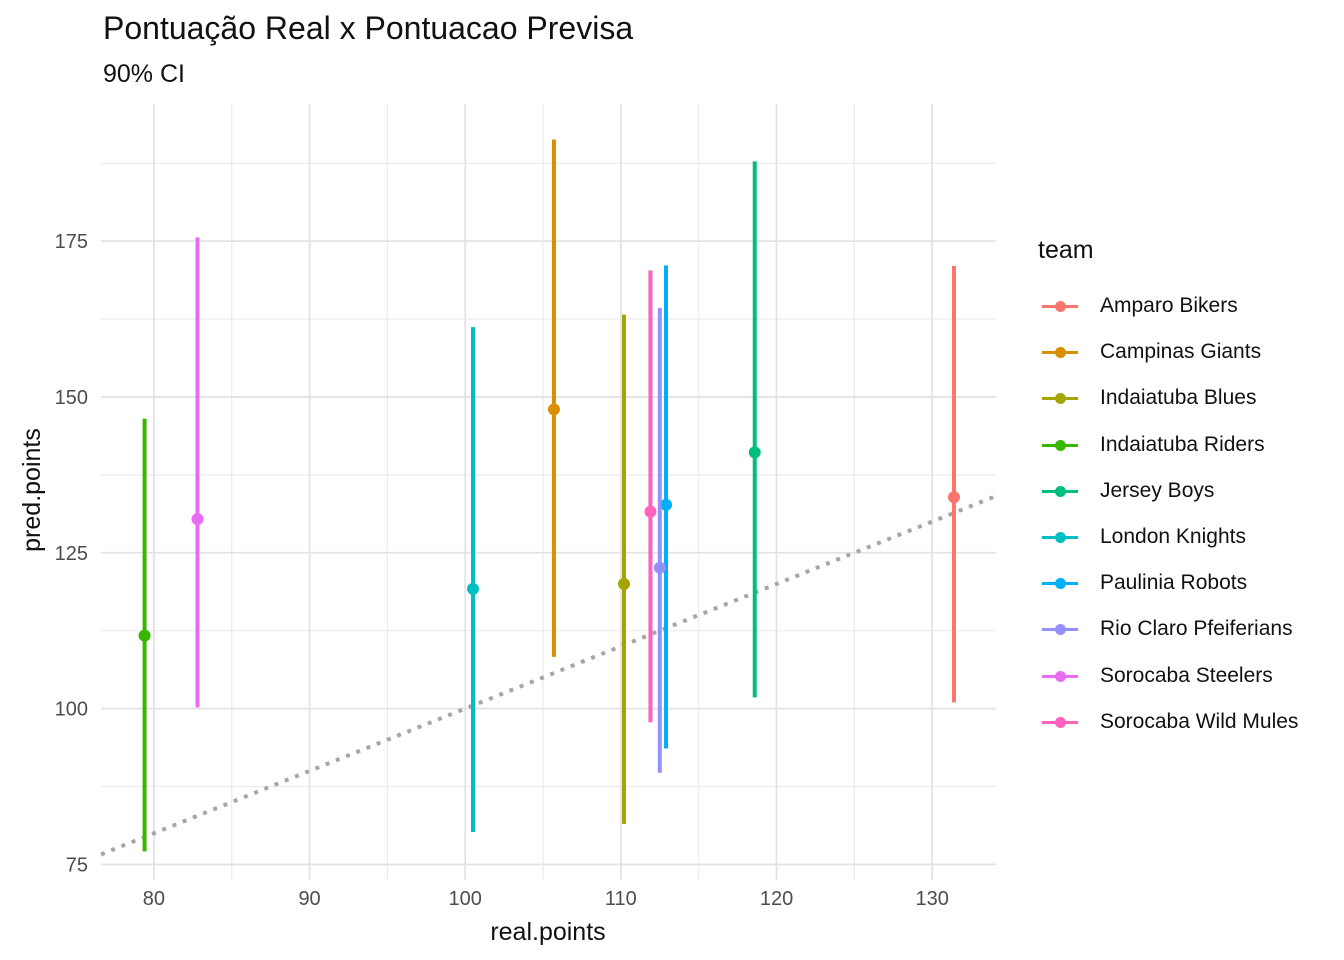 The width and height of the screenshot is (1344, 960). Describe the element at coordinates (144, 74) in the screenshot. I see `chart-subtitle: 90% CI` at that location.